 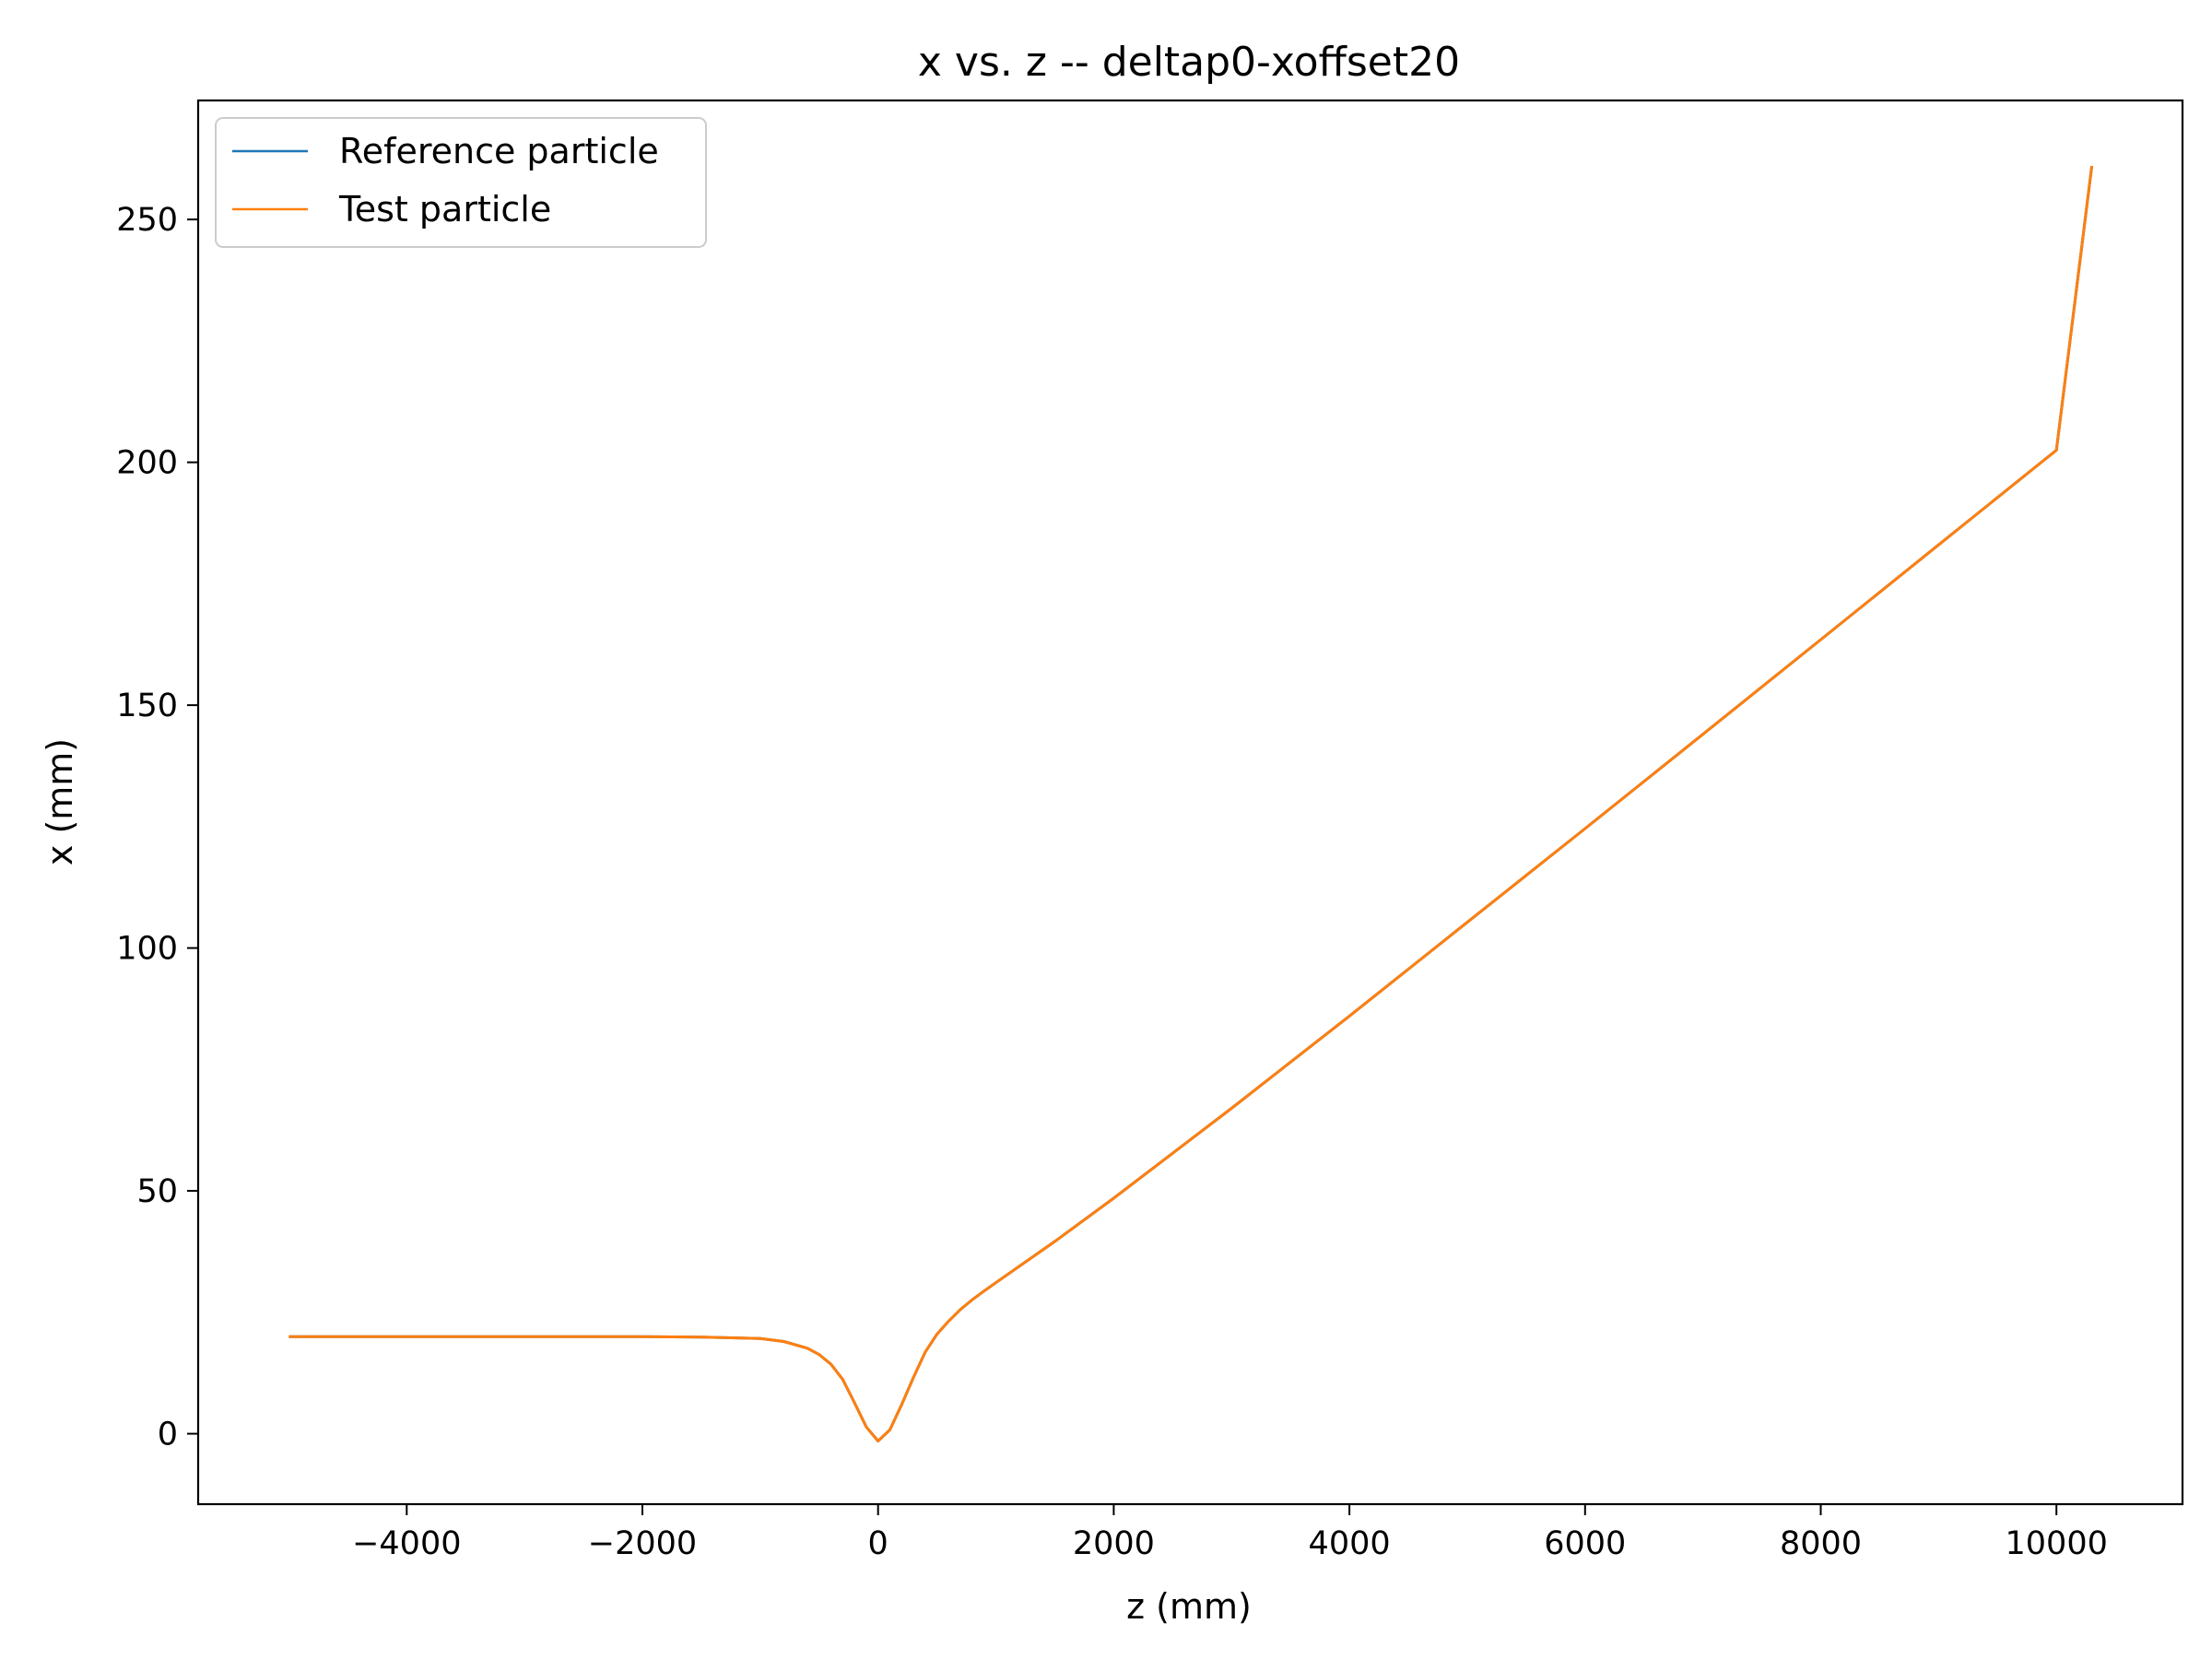 What do you see at coordinates (157, 1191) in the screenshot?
I see `y-tick-label: 50` at bounding box center [157, 1191].